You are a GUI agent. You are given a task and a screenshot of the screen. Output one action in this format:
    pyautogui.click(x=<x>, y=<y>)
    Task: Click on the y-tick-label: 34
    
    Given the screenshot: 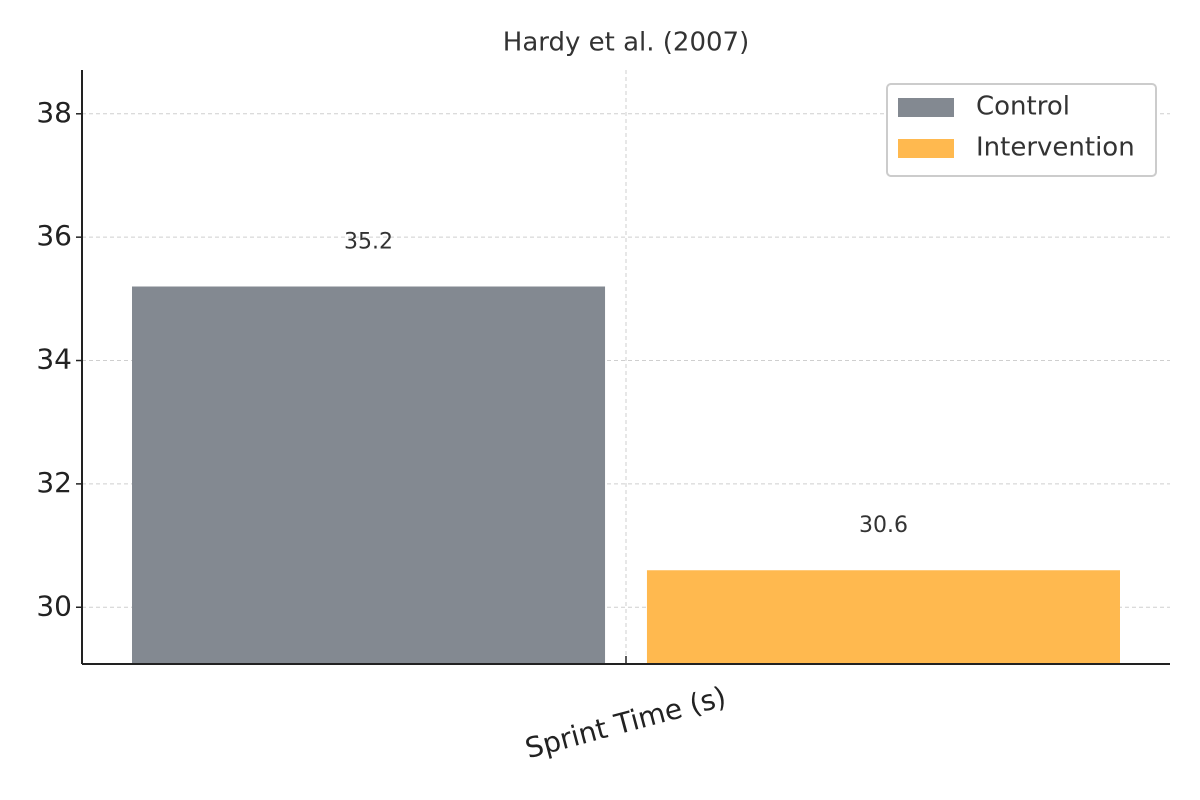 What is the action you would take?
    pyautogui.click(x=54, y=359)
    